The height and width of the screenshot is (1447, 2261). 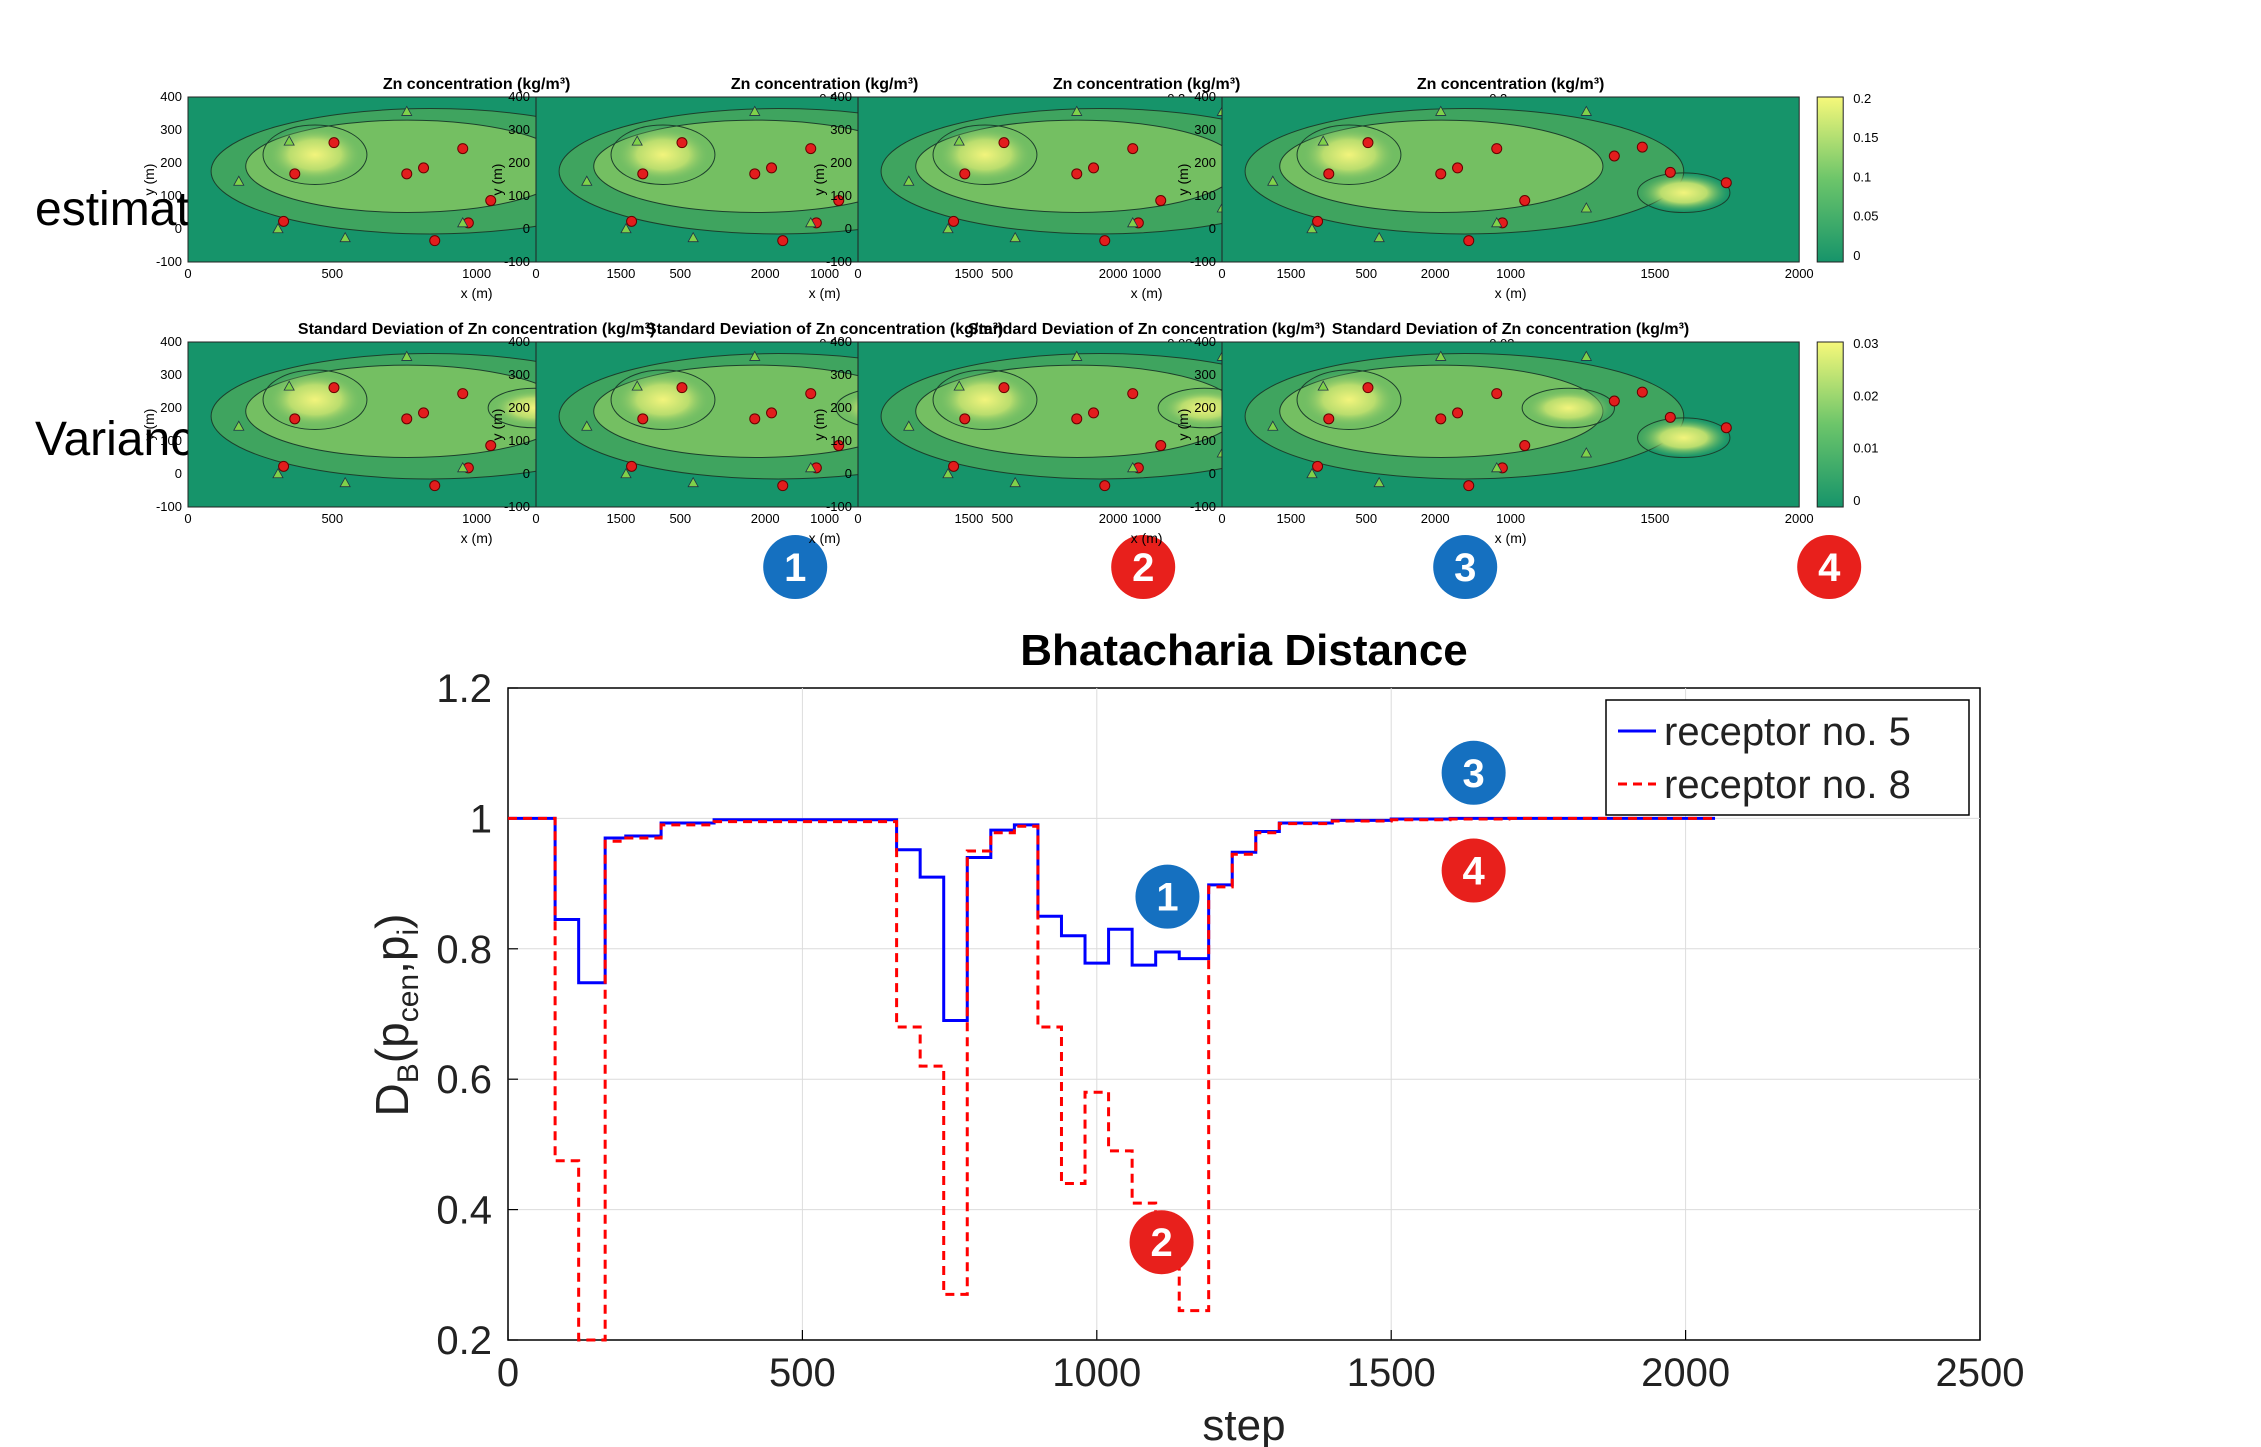 I want to click on panel-badge-label: 2, so click(x=1143, y=568).